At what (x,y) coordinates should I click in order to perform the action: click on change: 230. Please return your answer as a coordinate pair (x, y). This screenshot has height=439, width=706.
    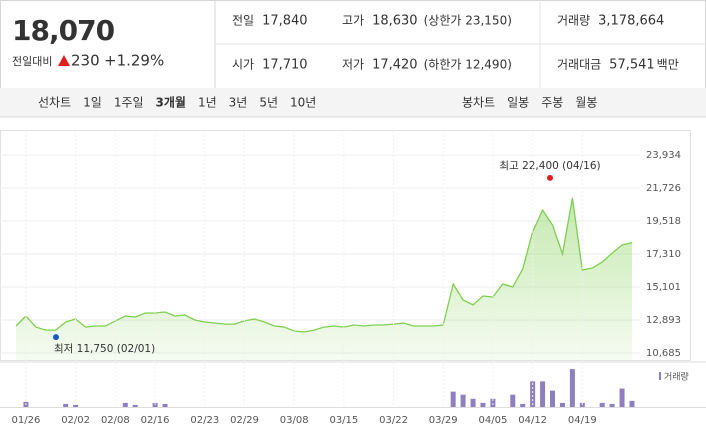
    Looking at the image, I should click on (85, 61).